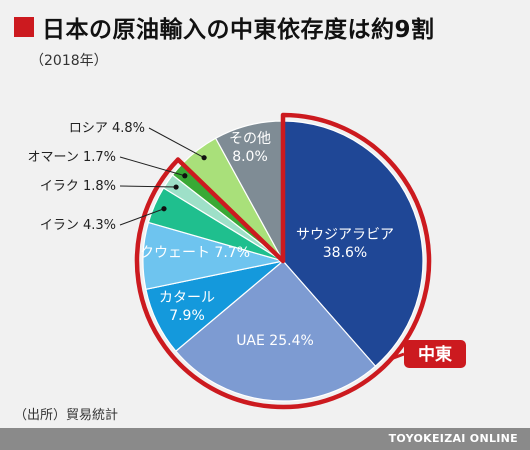 Image resolution: width=530 pixels, height=450 pixels. I want to click on slice-label: イラン 4.3%, so click(78, 225).